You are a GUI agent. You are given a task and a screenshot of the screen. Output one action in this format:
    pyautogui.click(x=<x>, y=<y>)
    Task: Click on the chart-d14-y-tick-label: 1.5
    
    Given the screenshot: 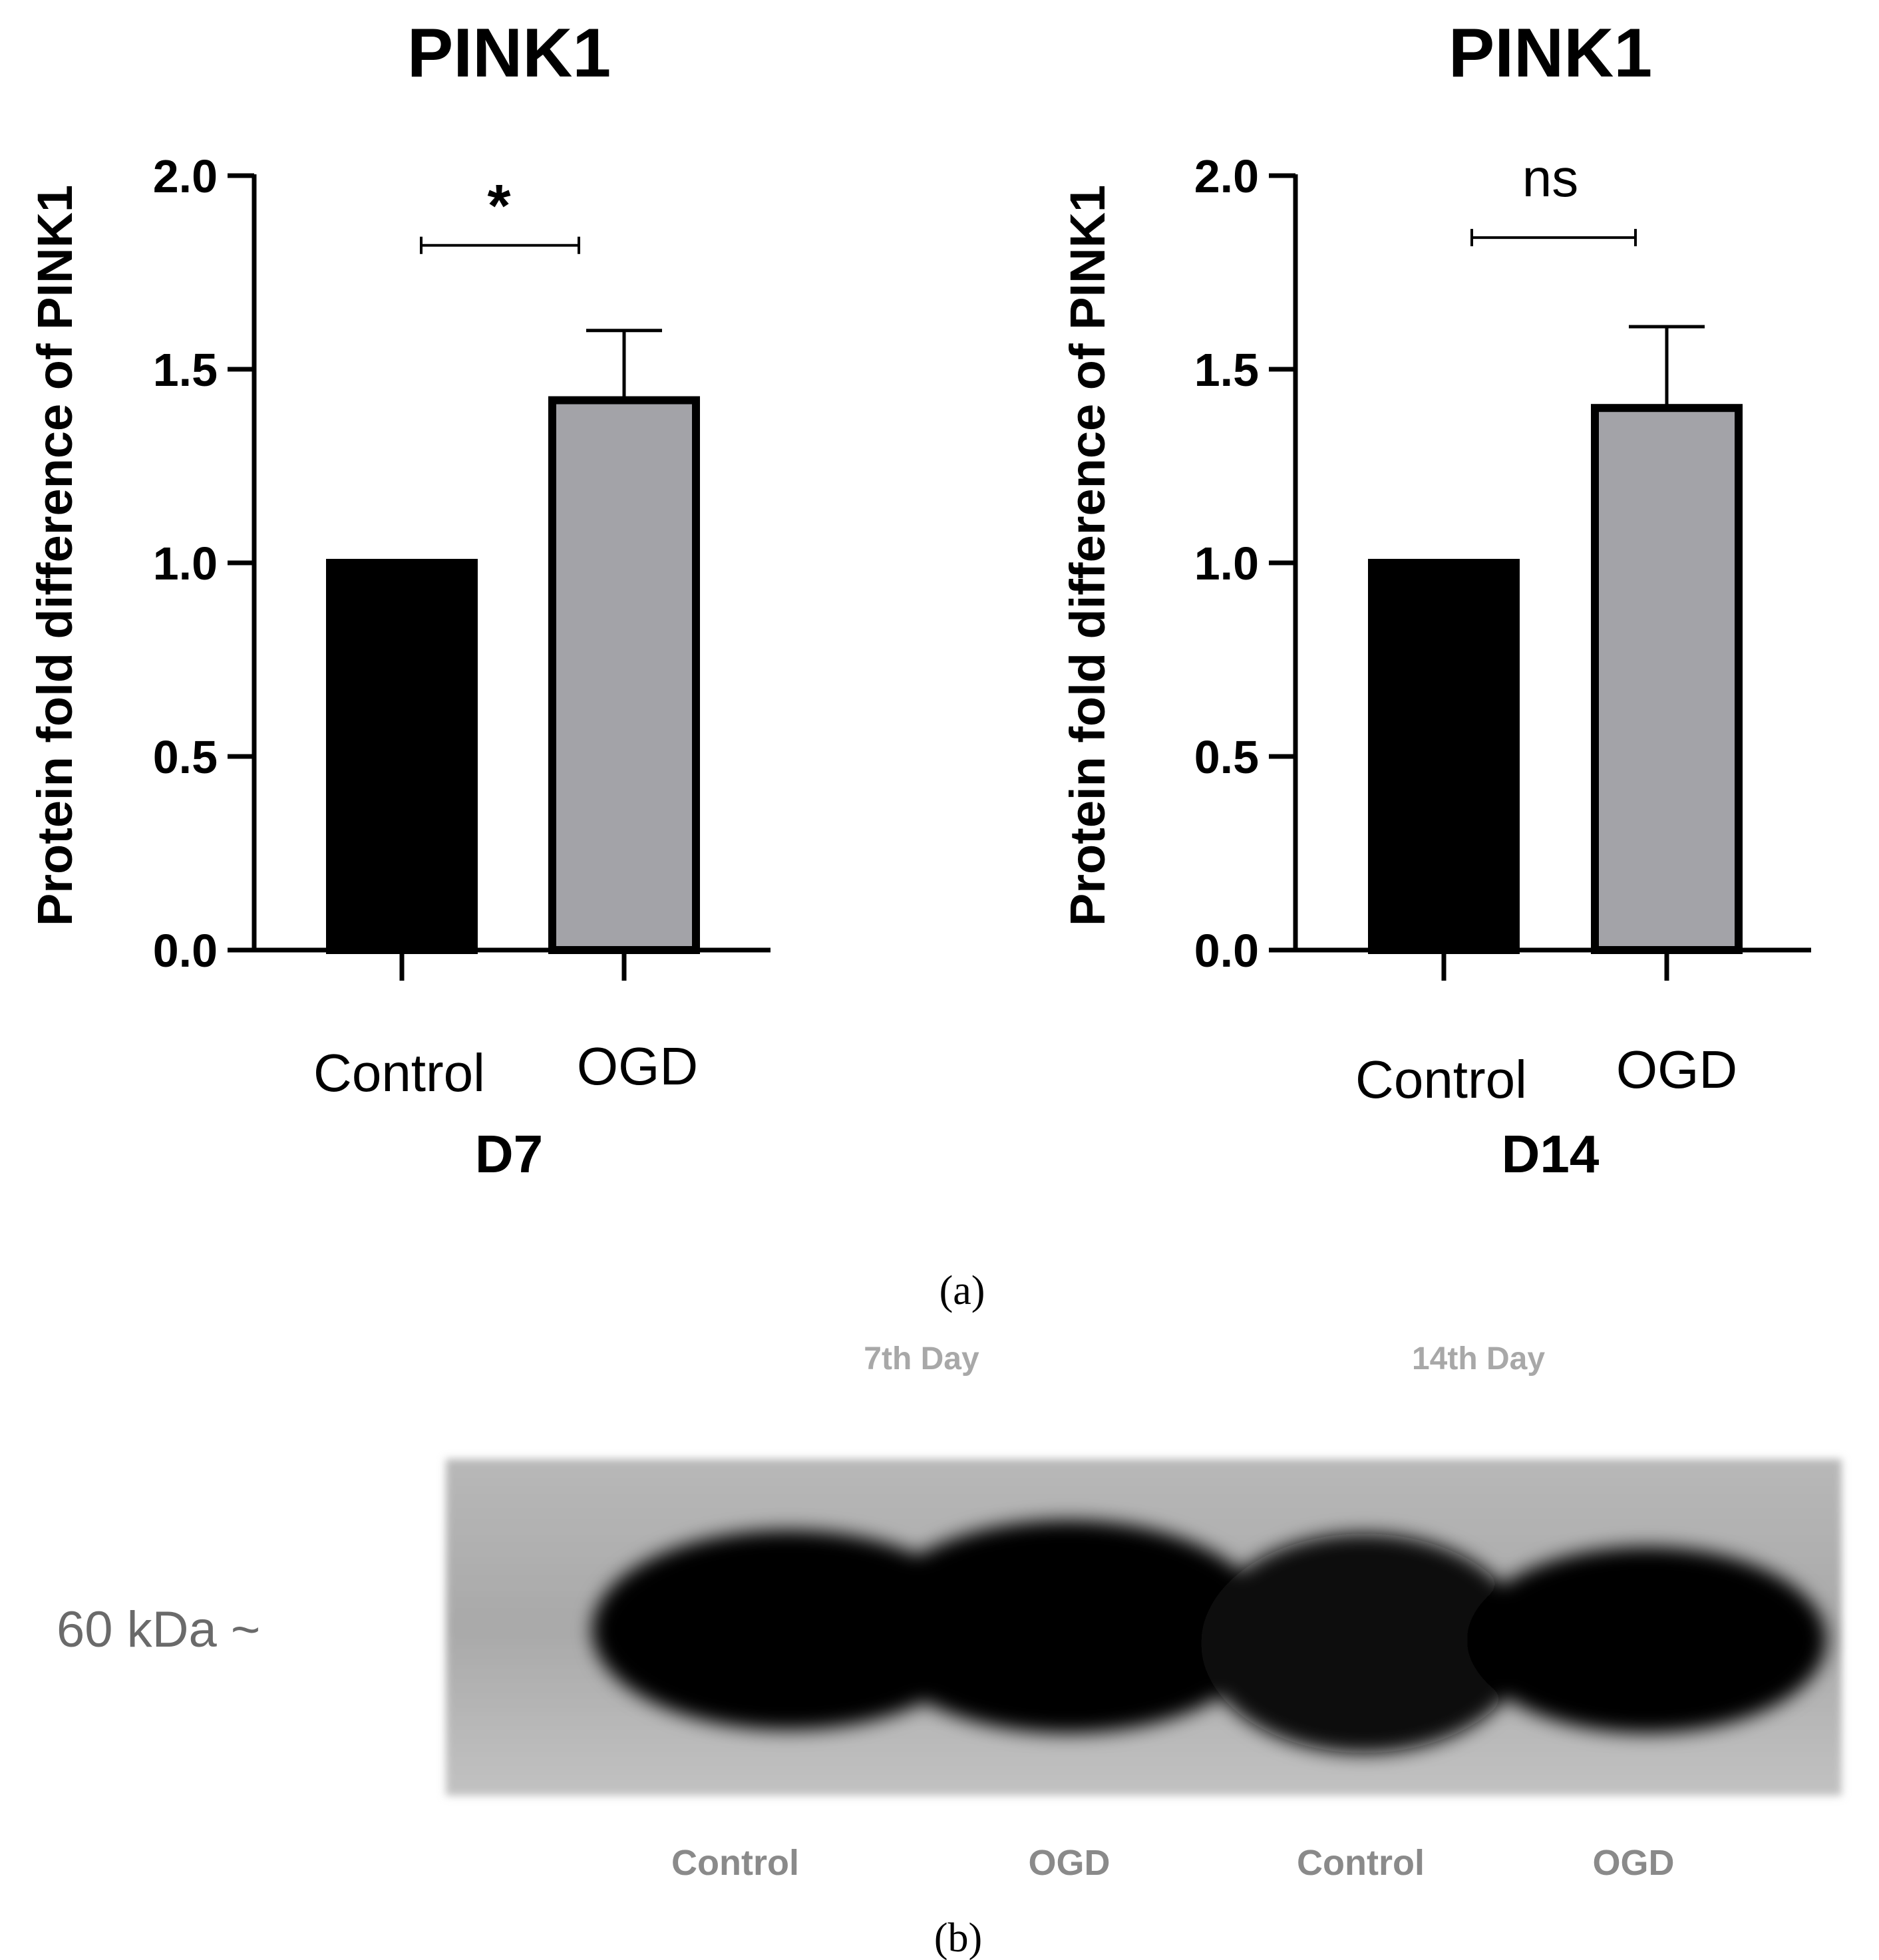 What is the action you would take?
    pyautogui.click(x=1226, y=370)
    